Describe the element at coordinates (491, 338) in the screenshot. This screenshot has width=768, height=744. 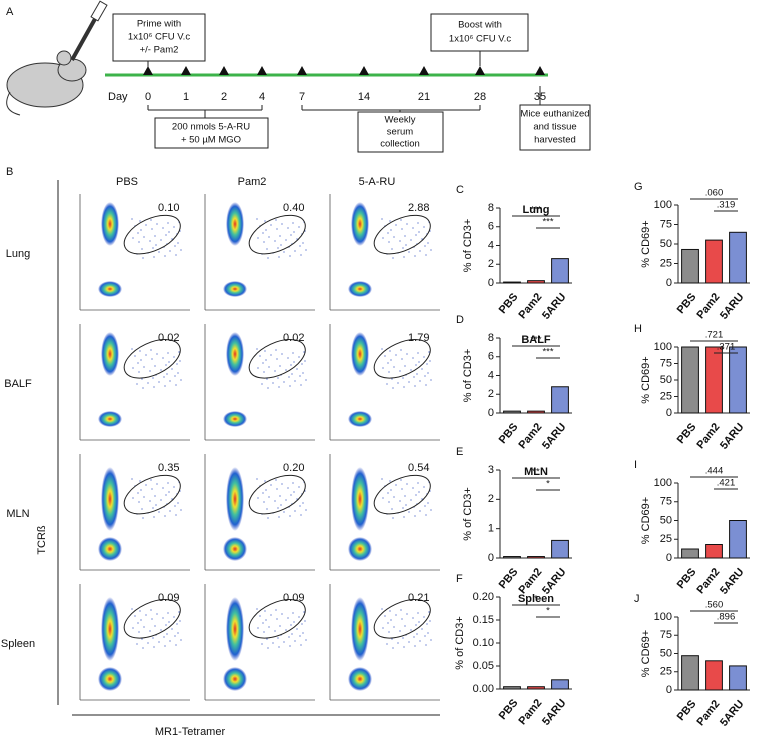
I see `y-tick-label: 8` at that location.